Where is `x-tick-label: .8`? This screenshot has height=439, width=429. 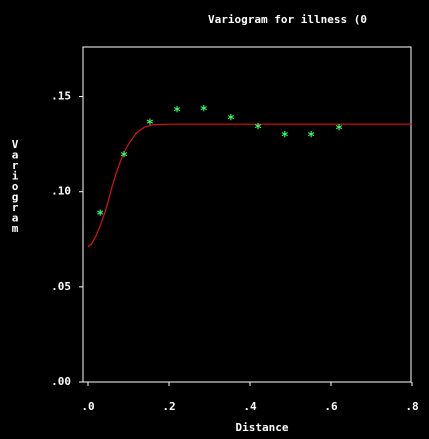 x-tick-label: .8 is located at coordinates (411, 406).